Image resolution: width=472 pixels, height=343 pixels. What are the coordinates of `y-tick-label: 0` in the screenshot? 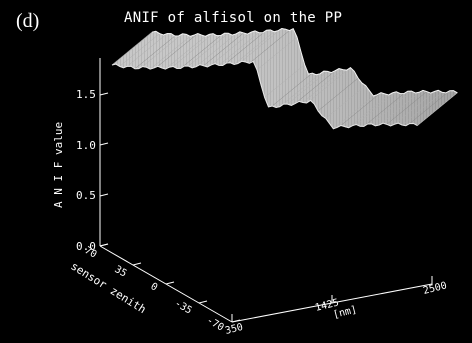 It's located at (154, 287).